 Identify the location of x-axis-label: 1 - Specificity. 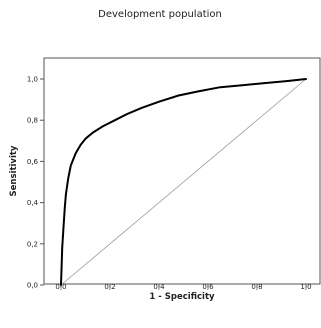
(182, 297).